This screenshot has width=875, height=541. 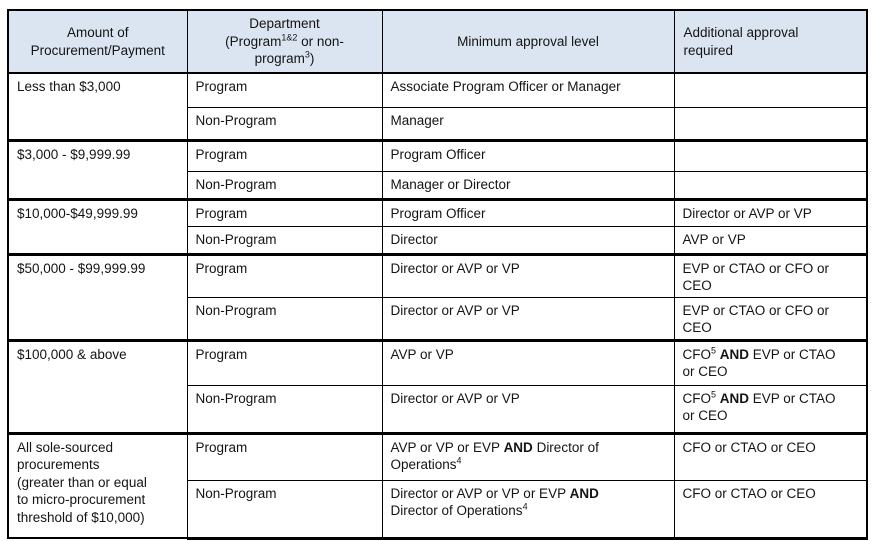 What do you see at coordinates (770, 41) in the screenshot?
I see `header-additional-approval: Additional approval required` at bounding box center [770, 41].